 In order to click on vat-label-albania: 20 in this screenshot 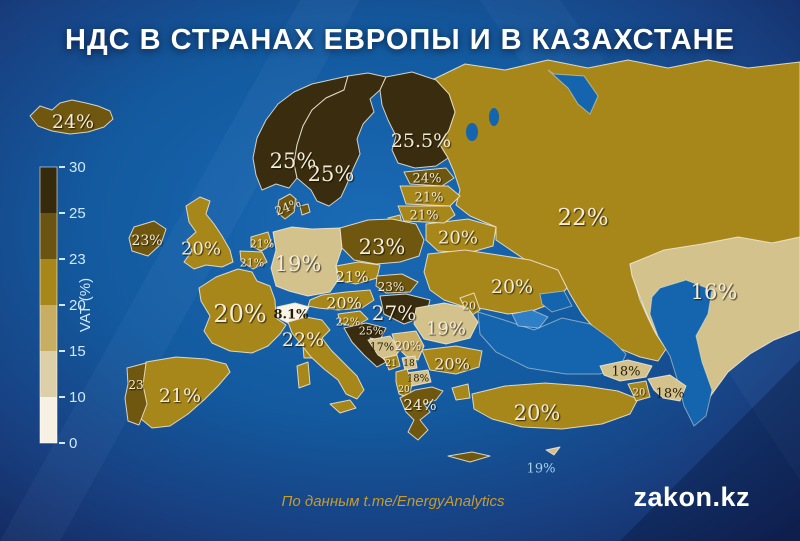, I will do `click(404, 390)`.